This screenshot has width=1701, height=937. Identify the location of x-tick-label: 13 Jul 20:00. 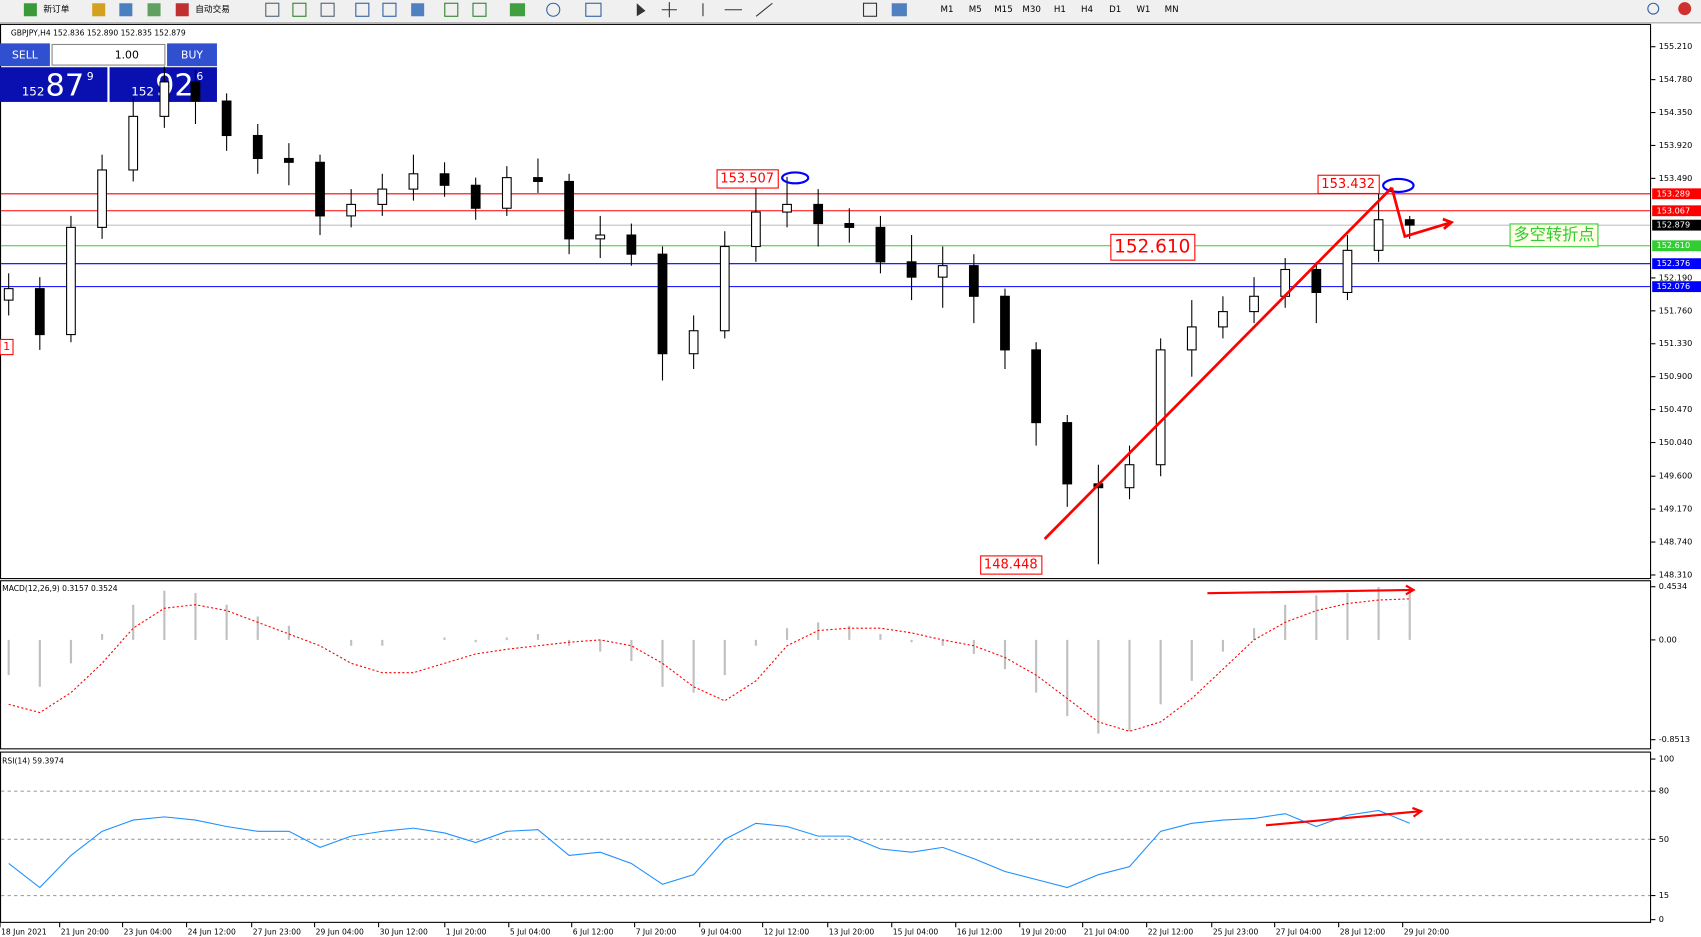
(852, 932).